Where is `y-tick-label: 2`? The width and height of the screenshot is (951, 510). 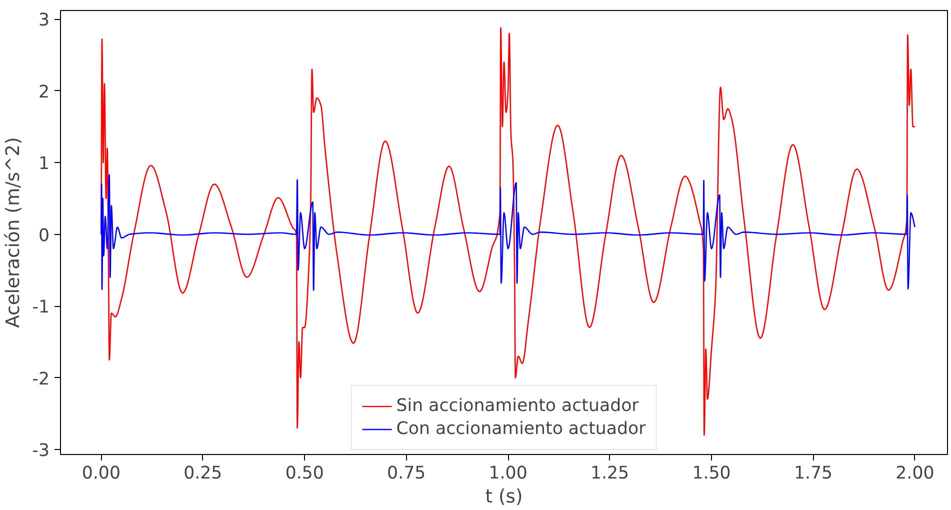 y-tick-label: 2 is located at coordinates (44, 92).